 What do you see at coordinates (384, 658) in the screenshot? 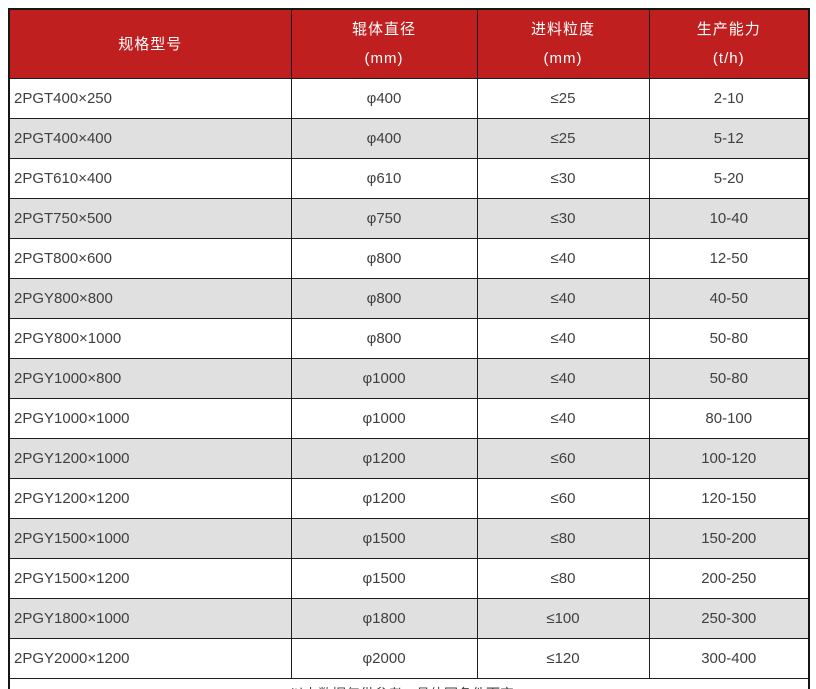
I see `cell-roller-diameter: φ2000` at bounding box center [384, 658].